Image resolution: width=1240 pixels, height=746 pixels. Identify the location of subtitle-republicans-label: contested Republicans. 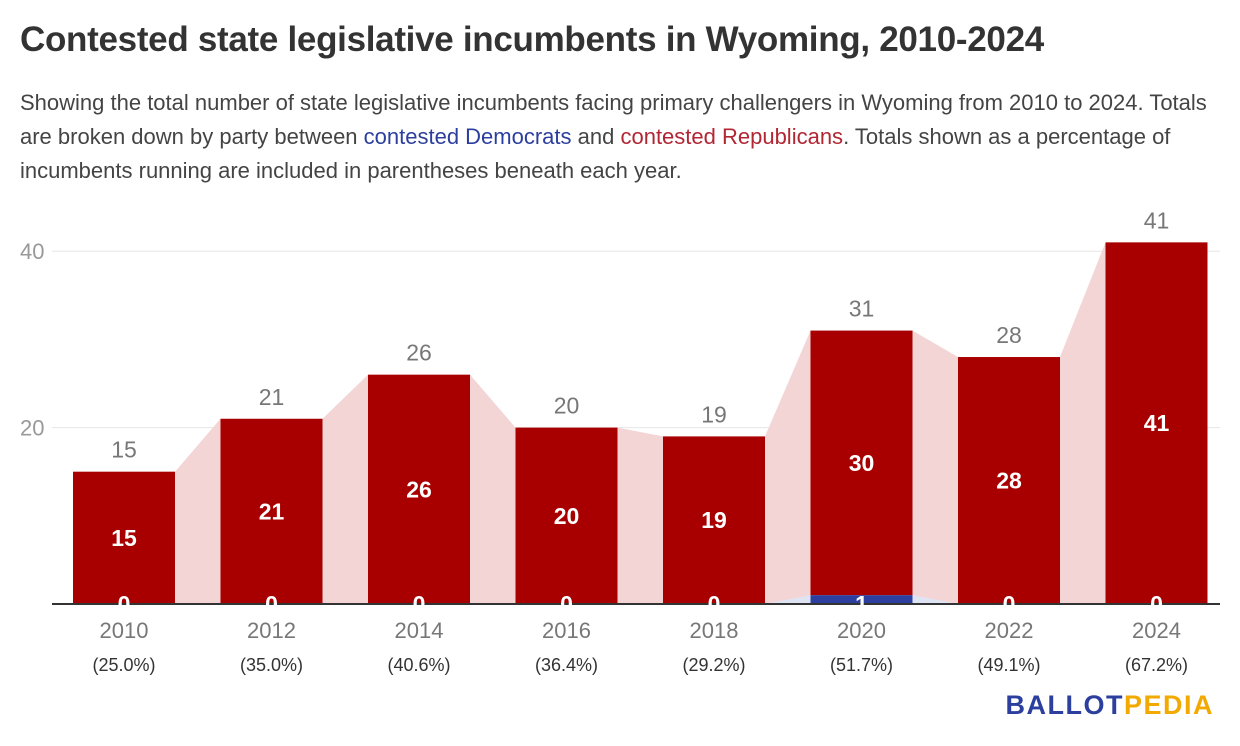
(732, 136).